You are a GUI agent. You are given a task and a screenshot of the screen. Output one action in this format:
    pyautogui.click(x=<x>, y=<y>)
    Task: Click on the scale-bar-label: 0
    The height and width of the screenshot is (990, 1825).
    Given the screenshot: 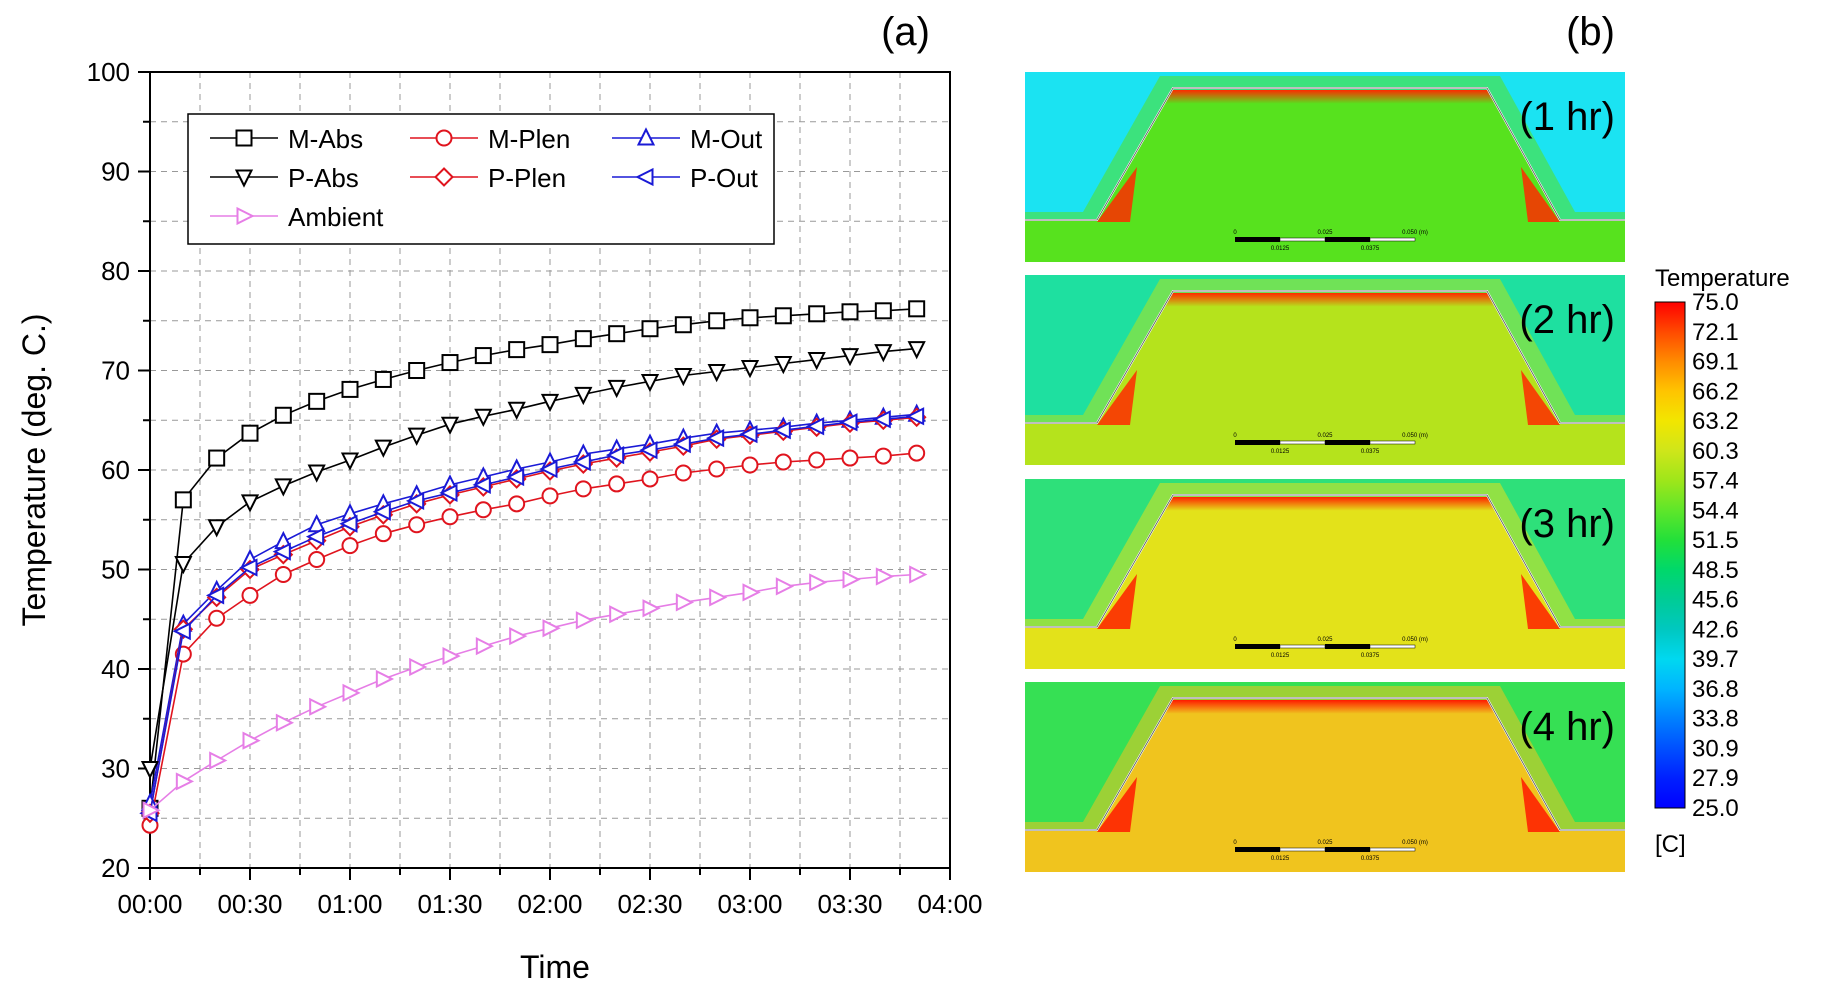 What is the action you would take?
    pyautogui.click(x=1235, y=640)
    